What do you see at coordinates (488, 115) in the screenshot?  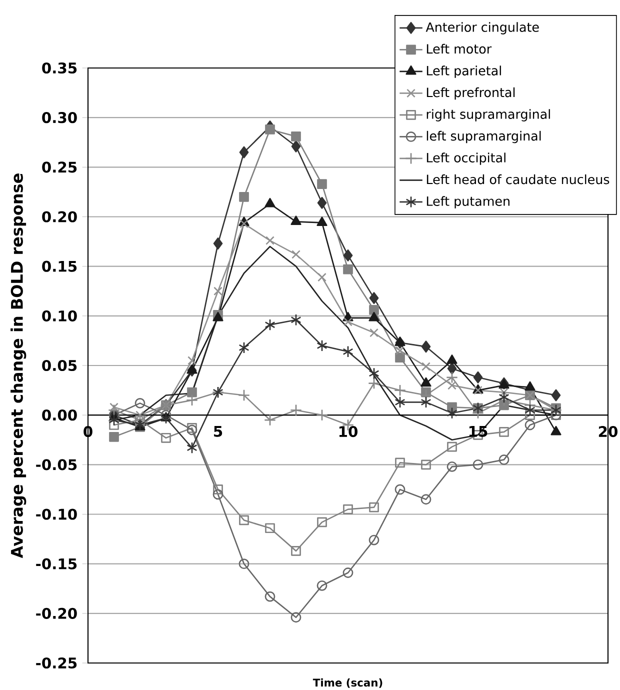 I see `legend-label: right supramarginal` at bounding box center [488, 115].